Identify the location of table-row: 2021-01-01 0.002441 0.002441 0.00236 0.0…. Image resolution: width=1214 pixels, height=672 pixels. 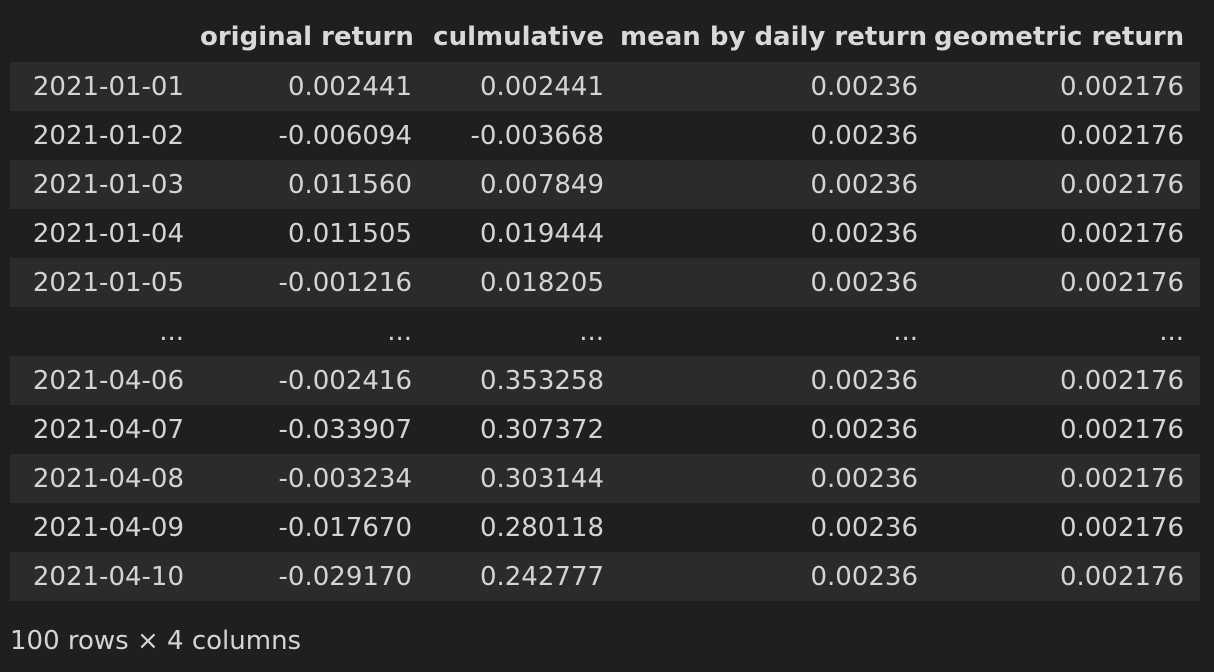
(605, 86).